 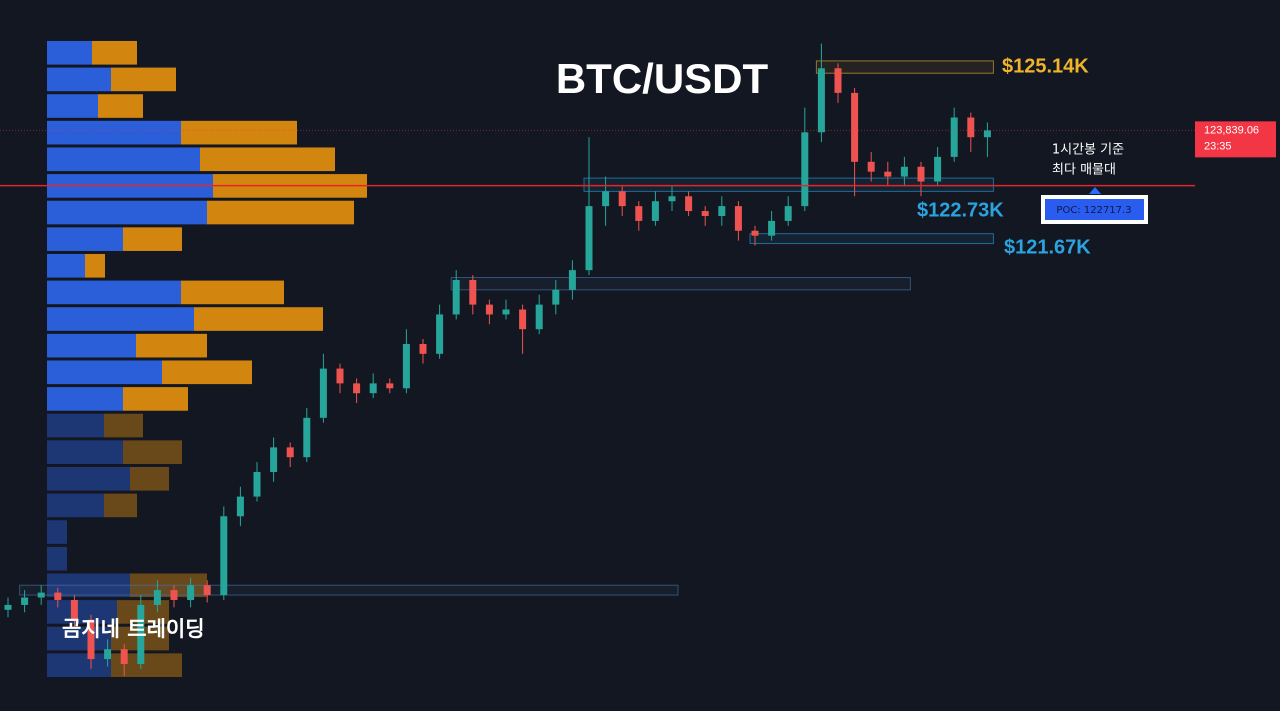 I want to click on zone-label: $125.14K, so click(x=1045, y=66).